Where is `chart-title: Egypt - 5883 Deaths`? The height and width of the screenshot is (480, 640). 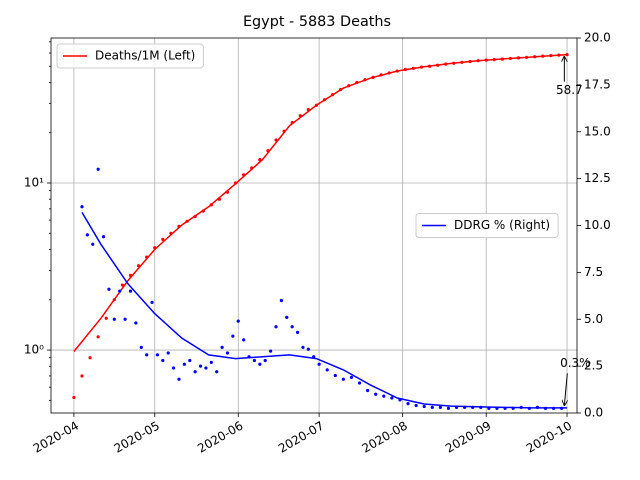
chart-title: Egypt - 5883 Deaths is located at coordinates (317, 22).